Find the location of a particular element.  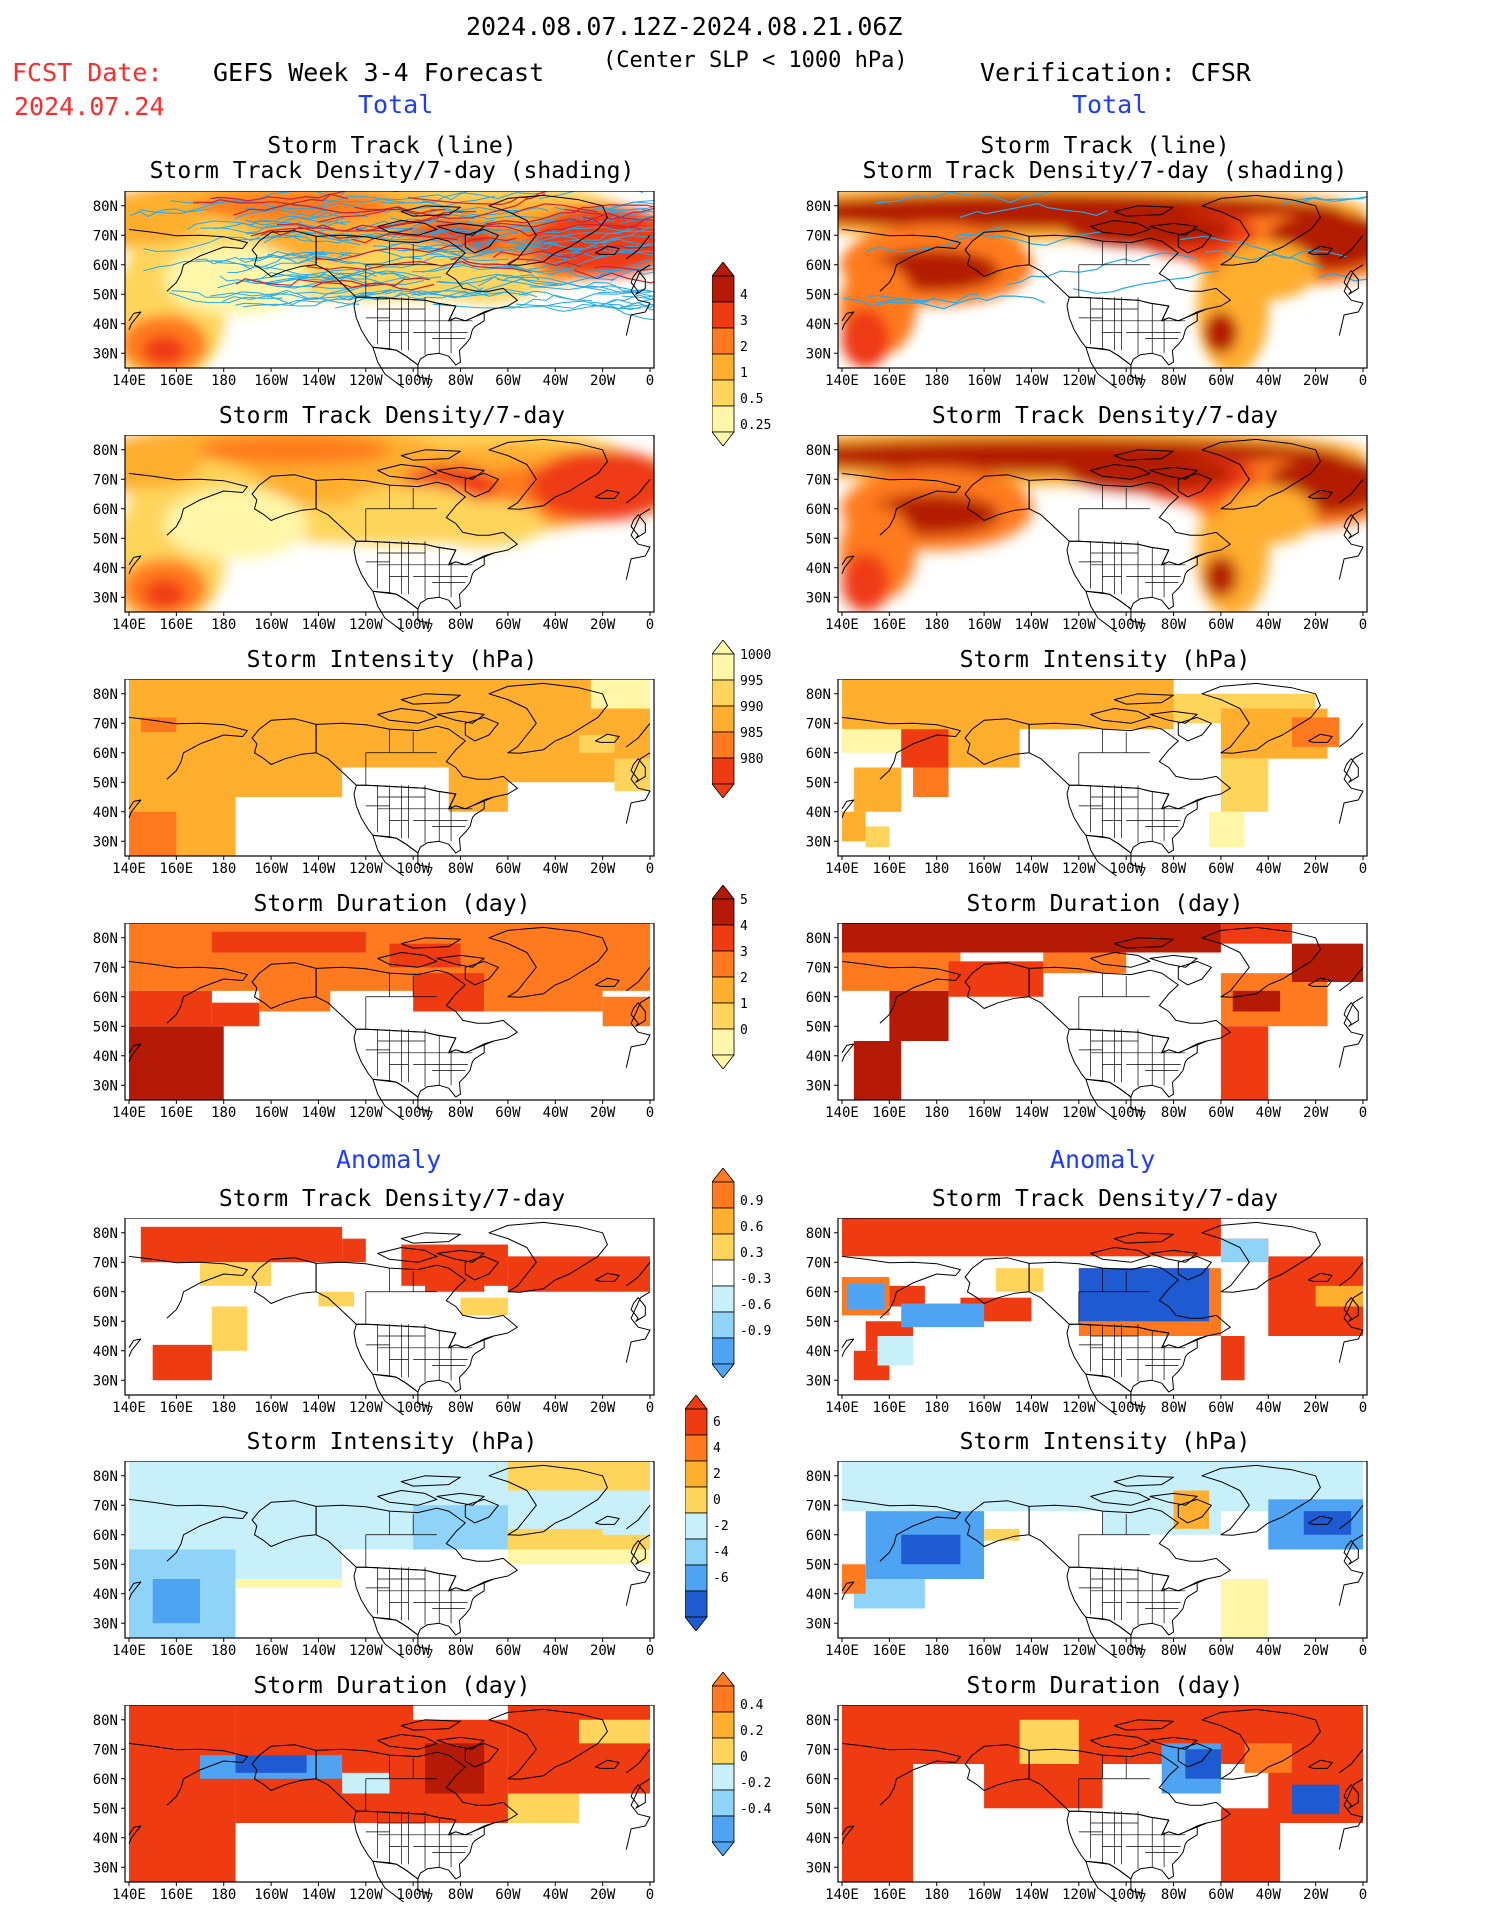

colorbar-label: 0 is located at coordinates (717, 1500).